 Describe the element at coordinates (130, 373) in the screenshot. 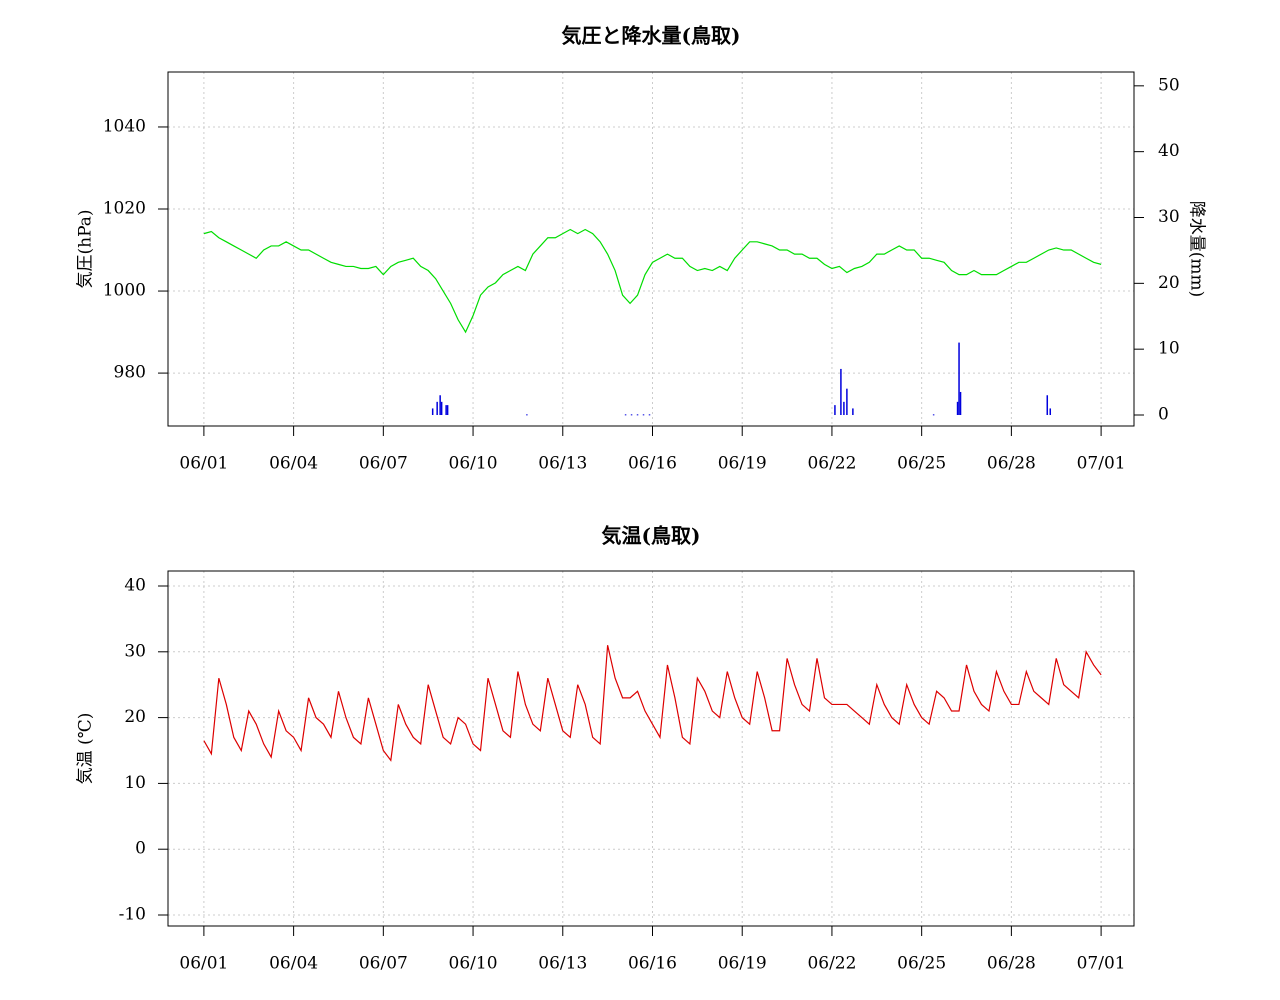

I see `y-tick-label: 980` at that location.